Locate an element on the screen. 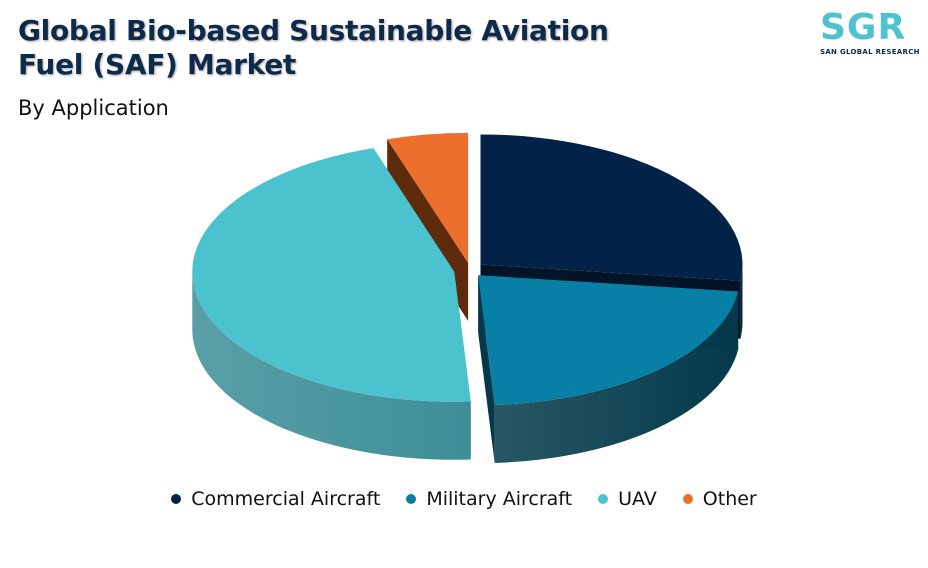 This screenshot has height=568, width=928. legend-label-other: Other is located at coordinates (729, 499).